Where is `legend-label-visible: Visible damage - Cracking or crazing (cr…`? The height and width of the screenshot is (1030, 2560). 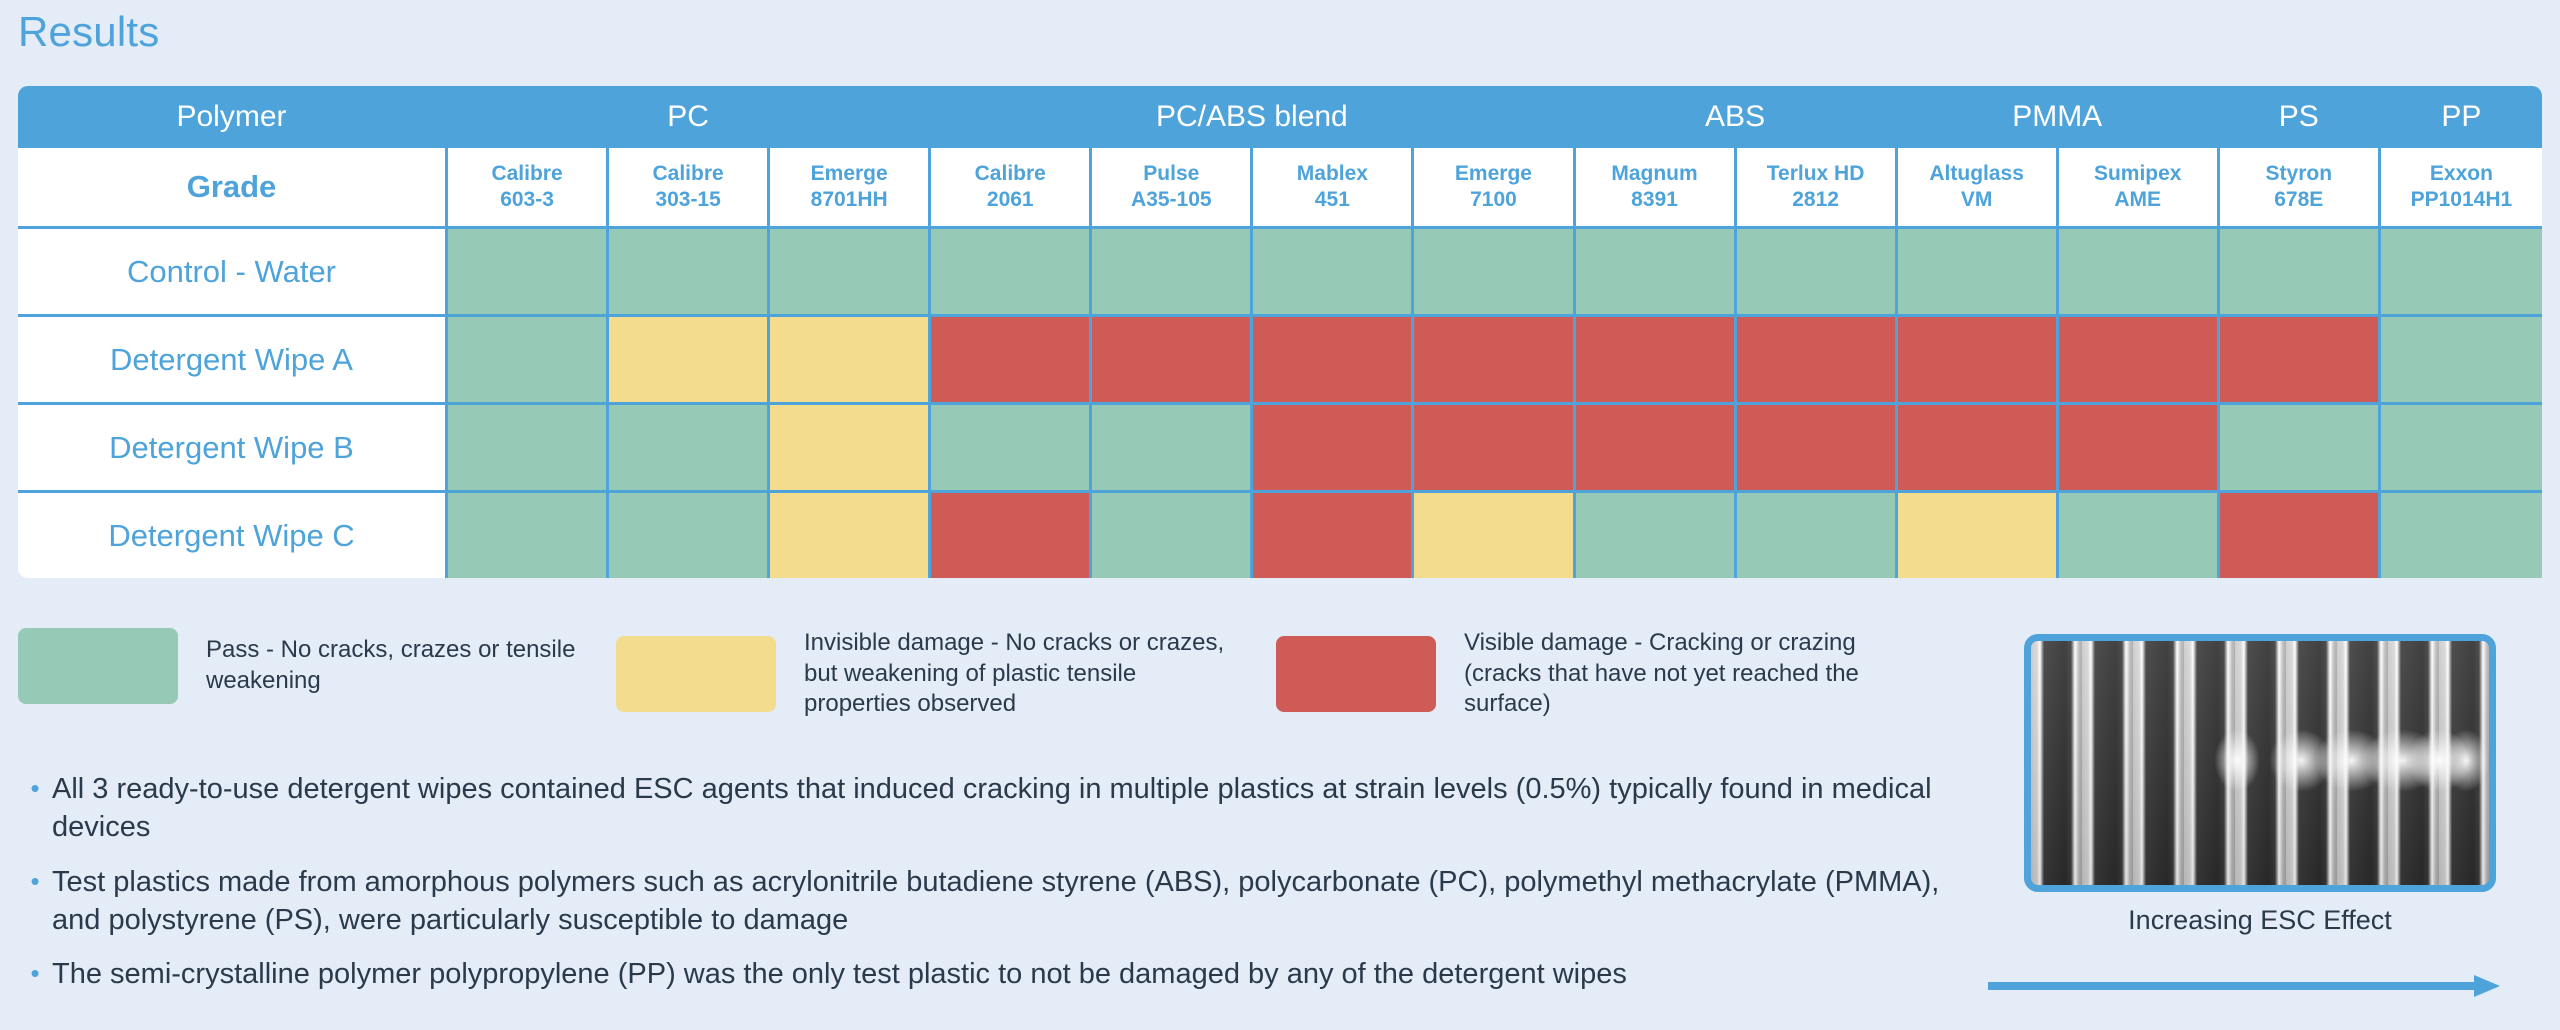
legend-label-visible: Visible damage - Cracking or crazing (cr… is located at coordinates (1661, 673).